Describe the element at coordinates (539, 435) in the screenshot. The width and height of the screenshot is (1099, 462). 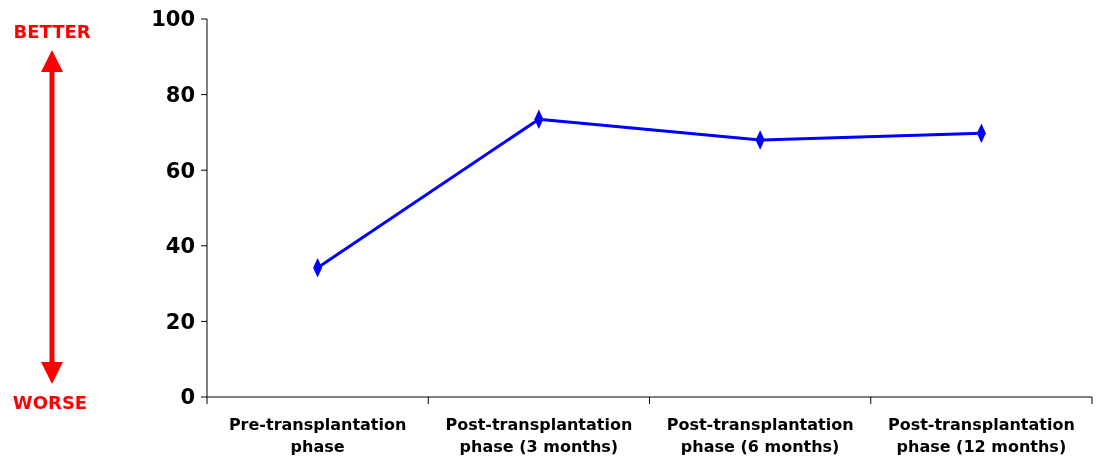
I see `x-tick-label: Post-transplantation phase (3 months)` at that location.